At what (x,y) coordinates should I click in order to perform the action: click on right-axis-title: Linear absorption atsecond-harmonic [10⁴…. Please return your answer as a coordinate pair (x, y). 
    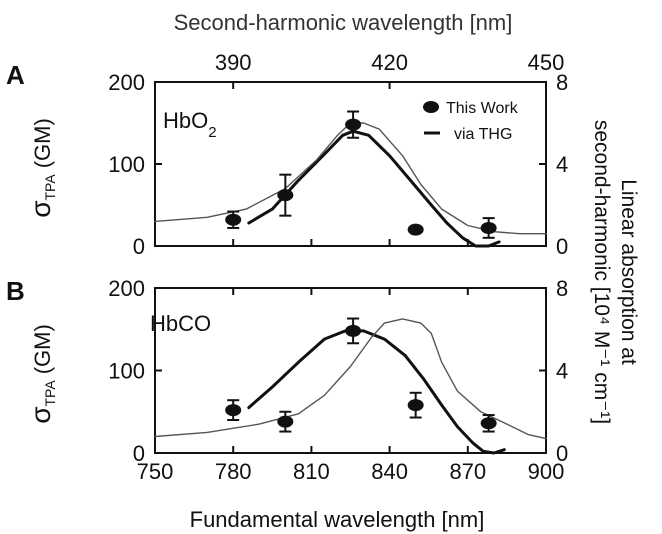
    Looking at the image, I should click on (615, 272).